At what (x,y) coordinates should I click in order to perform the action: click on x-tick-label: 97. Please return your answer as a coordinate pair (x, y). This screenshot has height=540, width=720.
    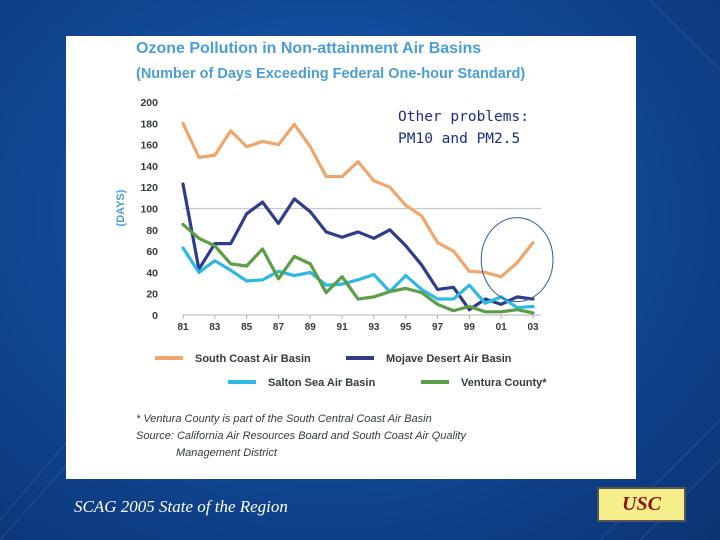
    Looking at the image, I should click on (438, 327).